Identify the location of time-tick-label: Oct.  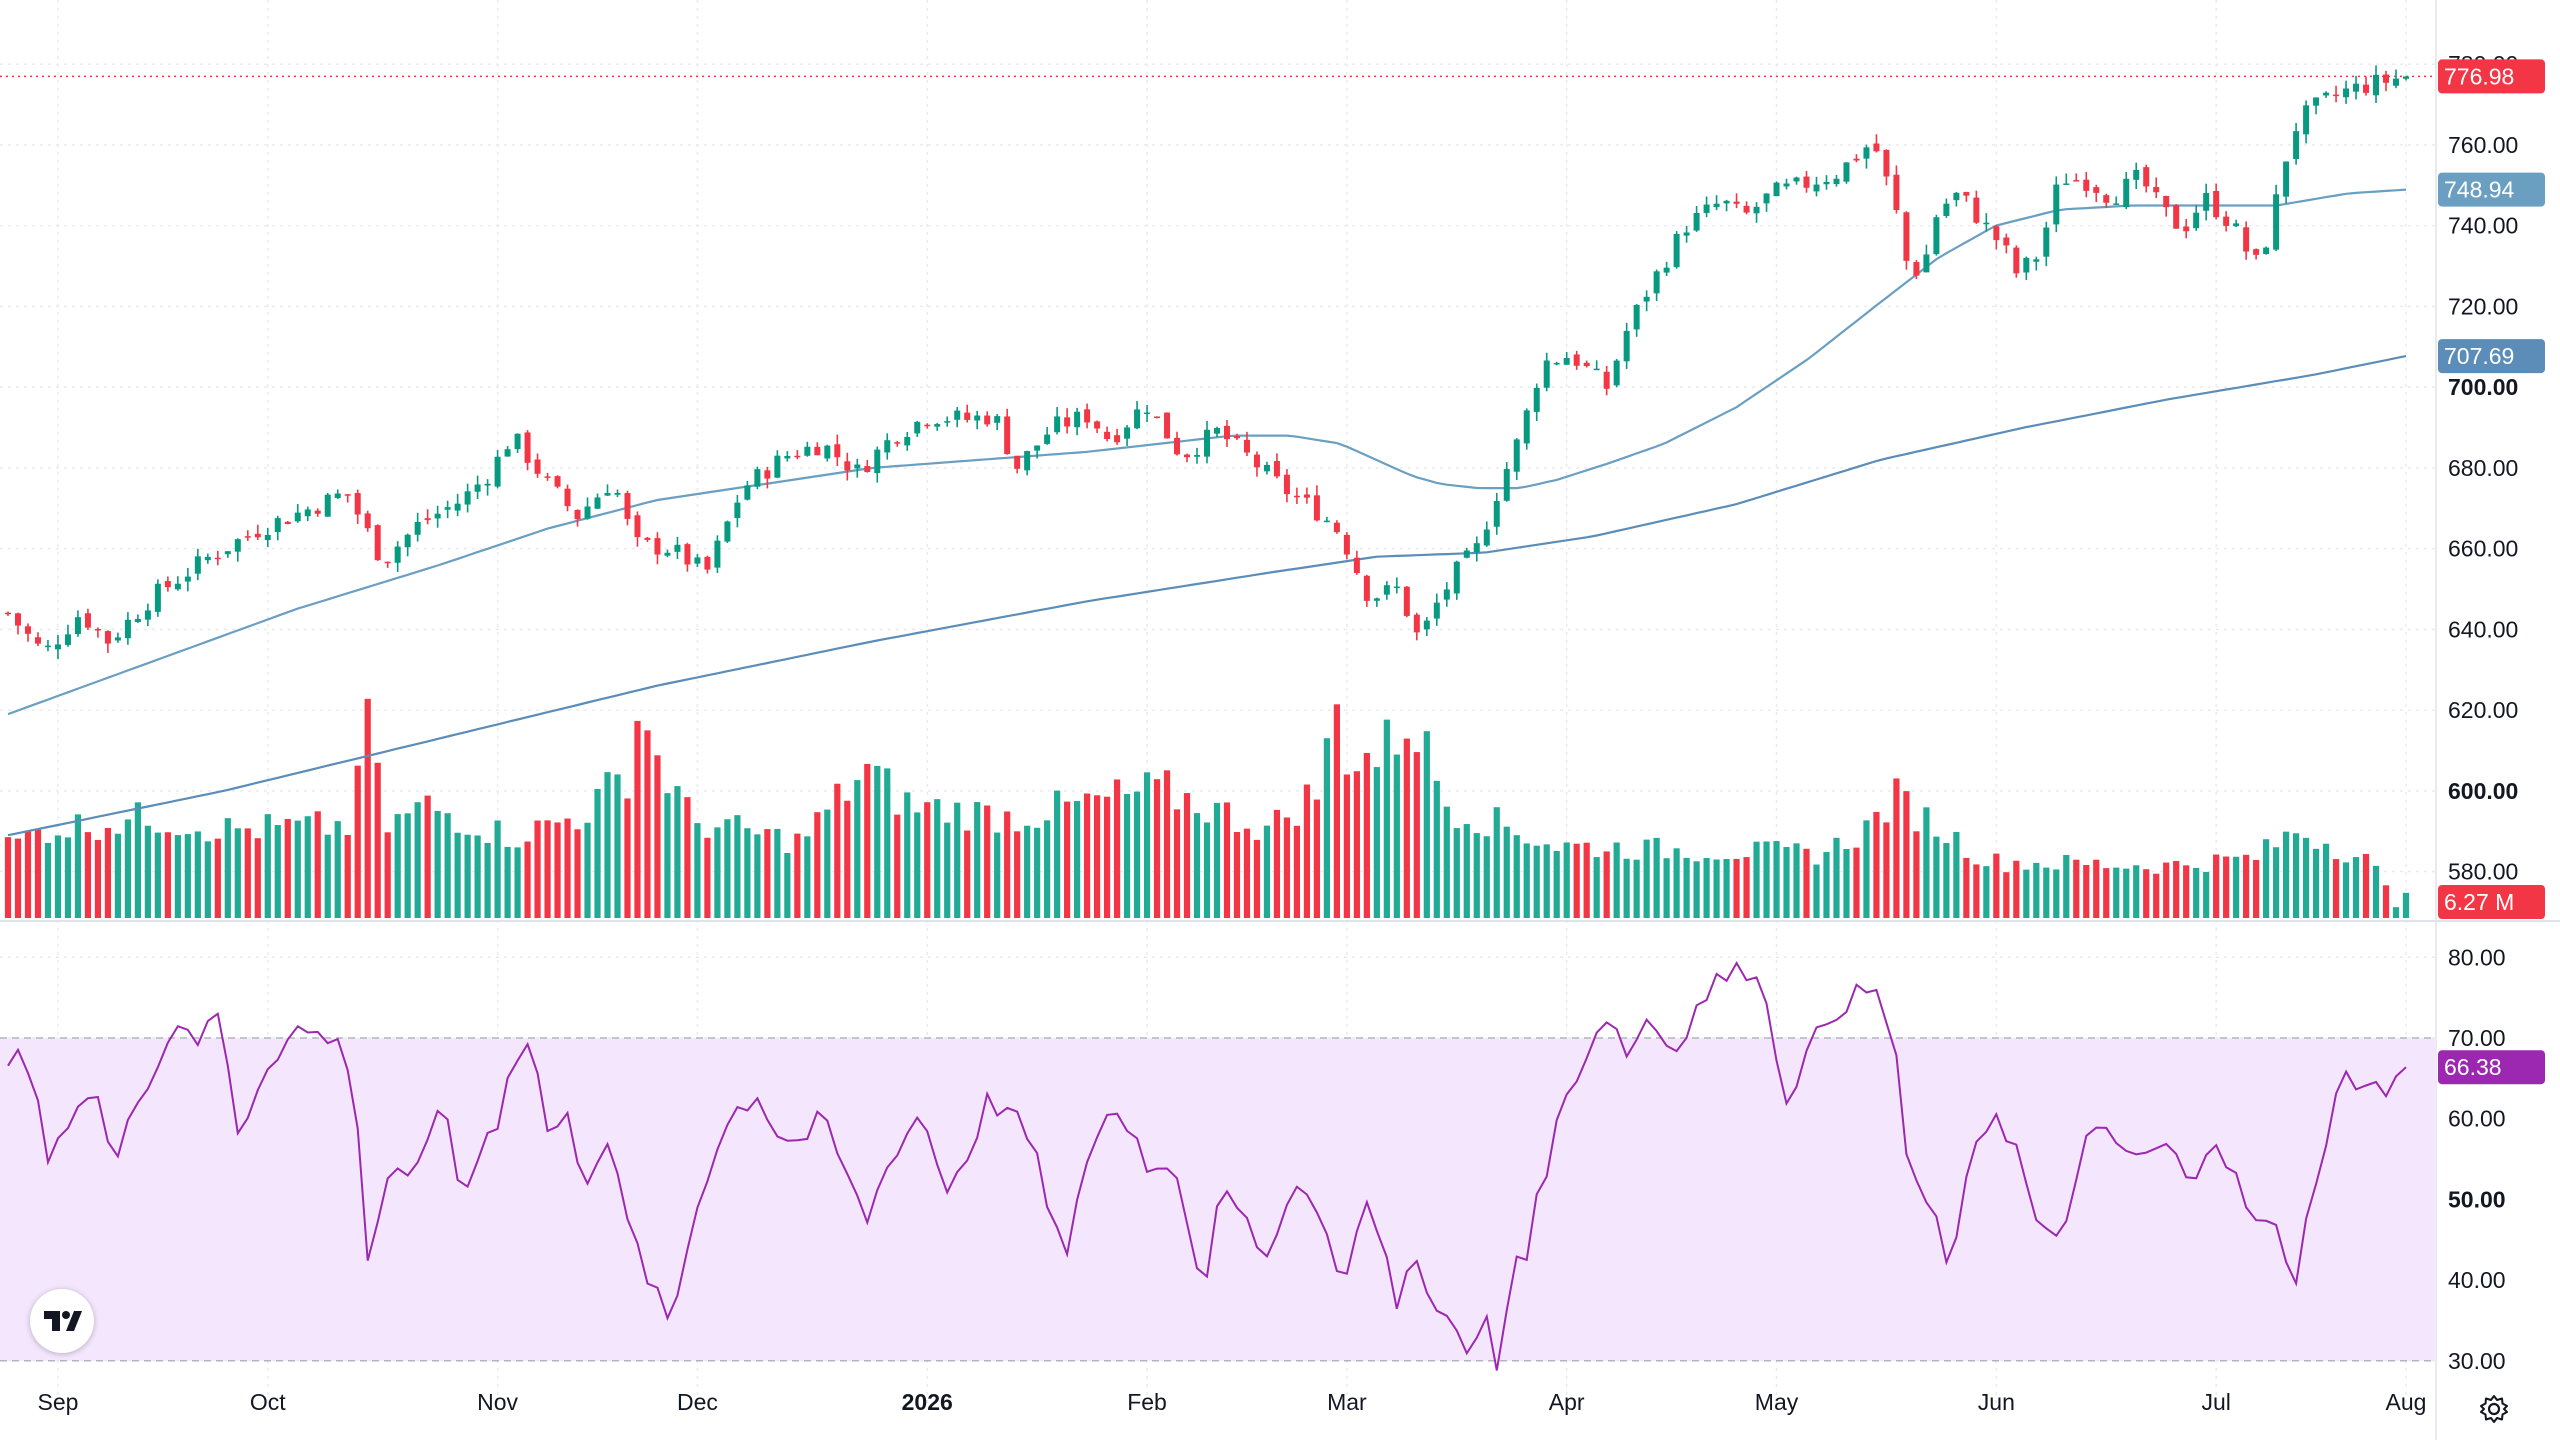
(268, 1402).